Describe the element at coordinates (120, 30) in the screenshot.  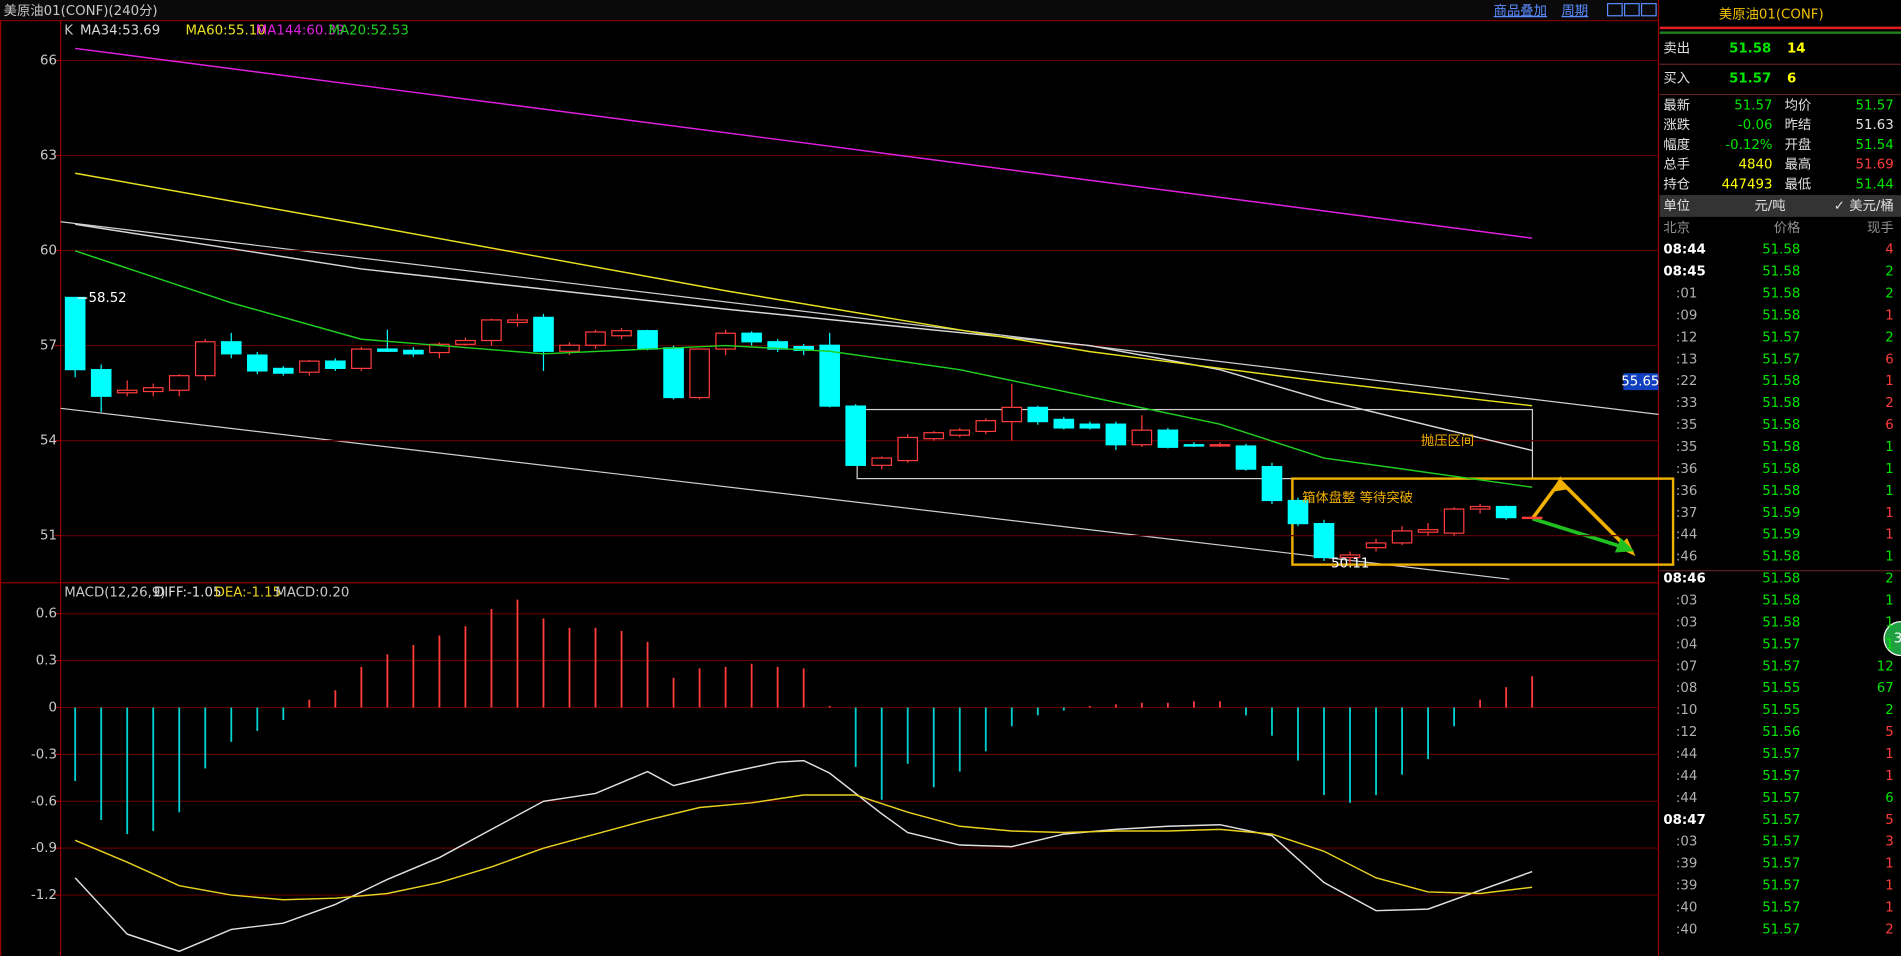
I see `legend-entry: MA34:53.69` at that location.